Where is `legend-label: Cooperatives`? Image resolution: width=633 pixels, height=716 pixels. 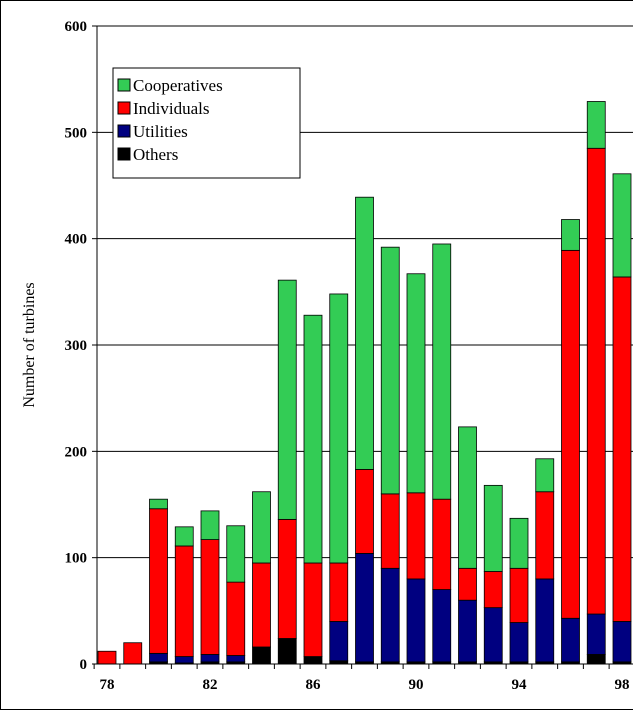
legend-label: Cooperatives is located at coordinates (178, 85).